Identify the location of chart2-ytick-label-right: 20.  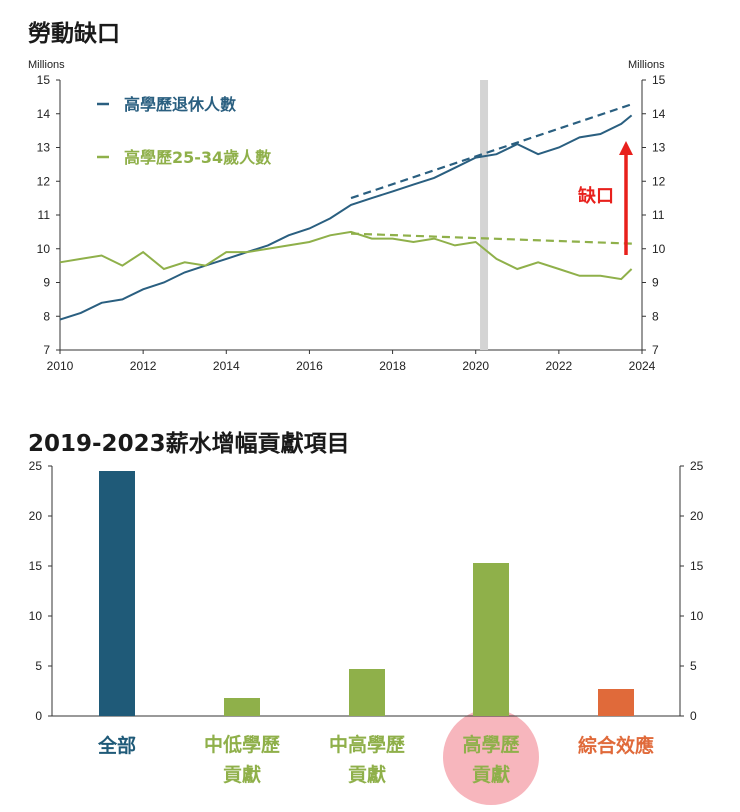
(697, 516).